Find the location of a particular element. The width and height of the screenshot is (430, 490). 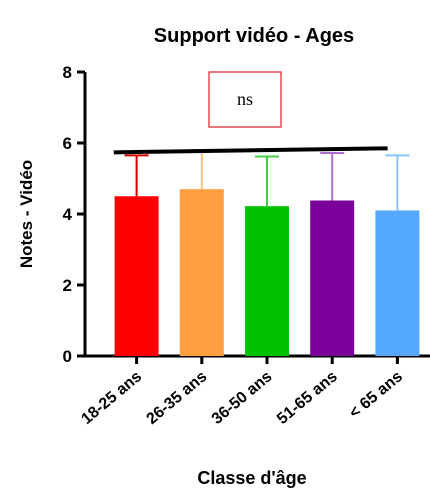

y-axis-label: Notes - Vidéo is located at coordinates (26, 214).